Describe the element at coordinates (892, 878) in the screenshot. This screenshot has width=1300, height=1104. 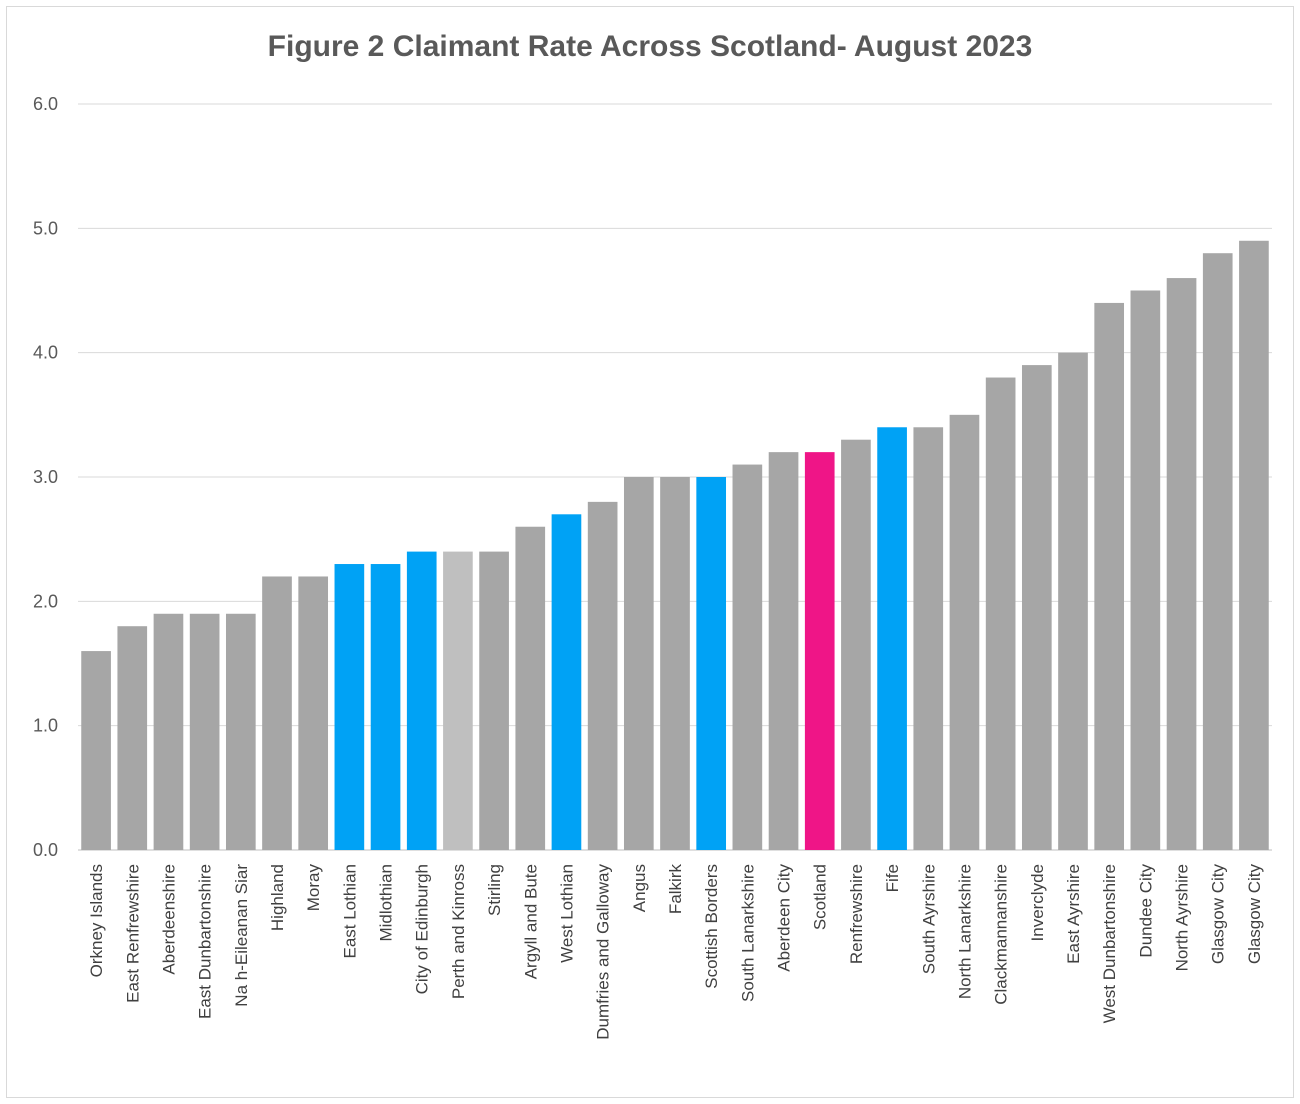
I see `x-tick-label: Fife` at that location.